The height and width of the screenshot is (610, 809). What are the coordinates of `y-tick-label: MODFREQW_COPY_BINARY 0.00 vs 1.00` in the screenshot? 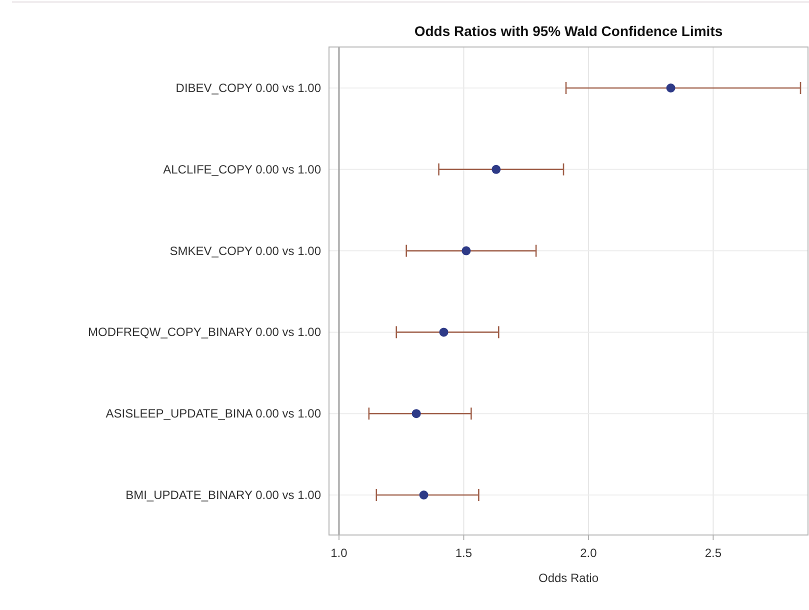 It's located at (205, 332).